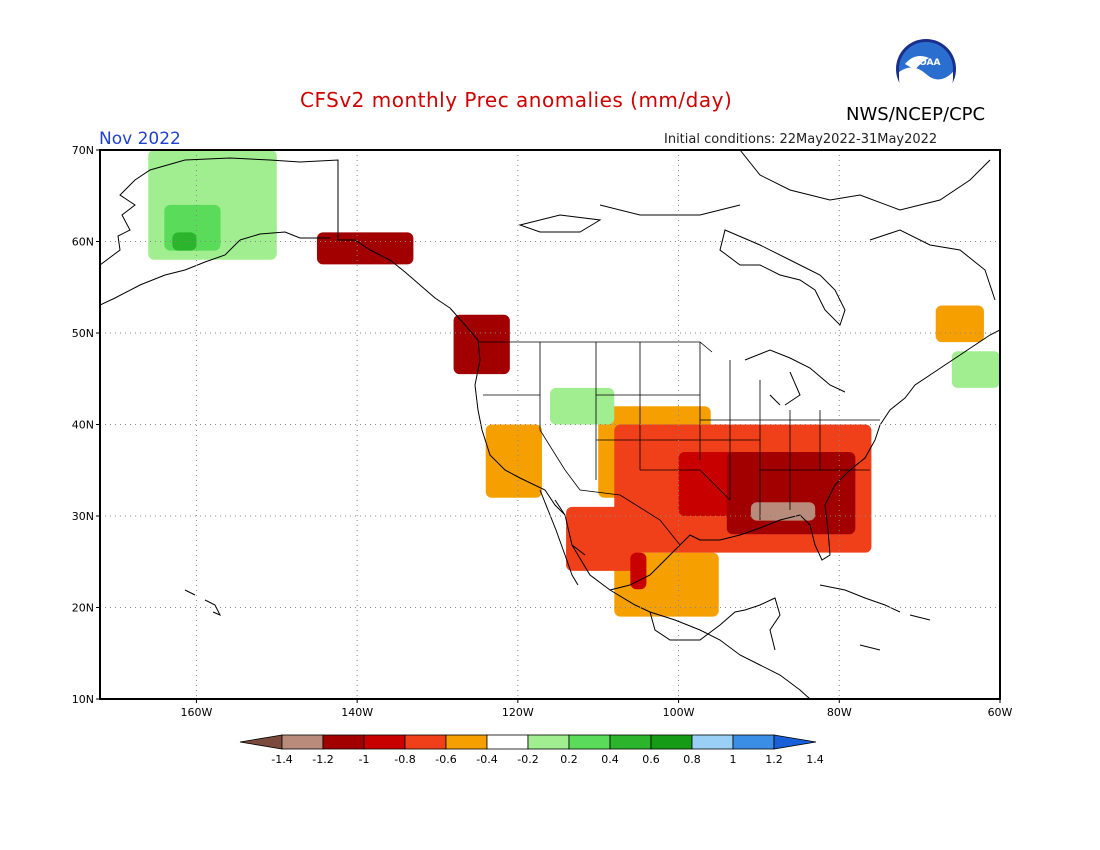  Describe the element at coordinates (926, 63) in the screenshot. I see `noaa-logo-text: NOAA` at that location.